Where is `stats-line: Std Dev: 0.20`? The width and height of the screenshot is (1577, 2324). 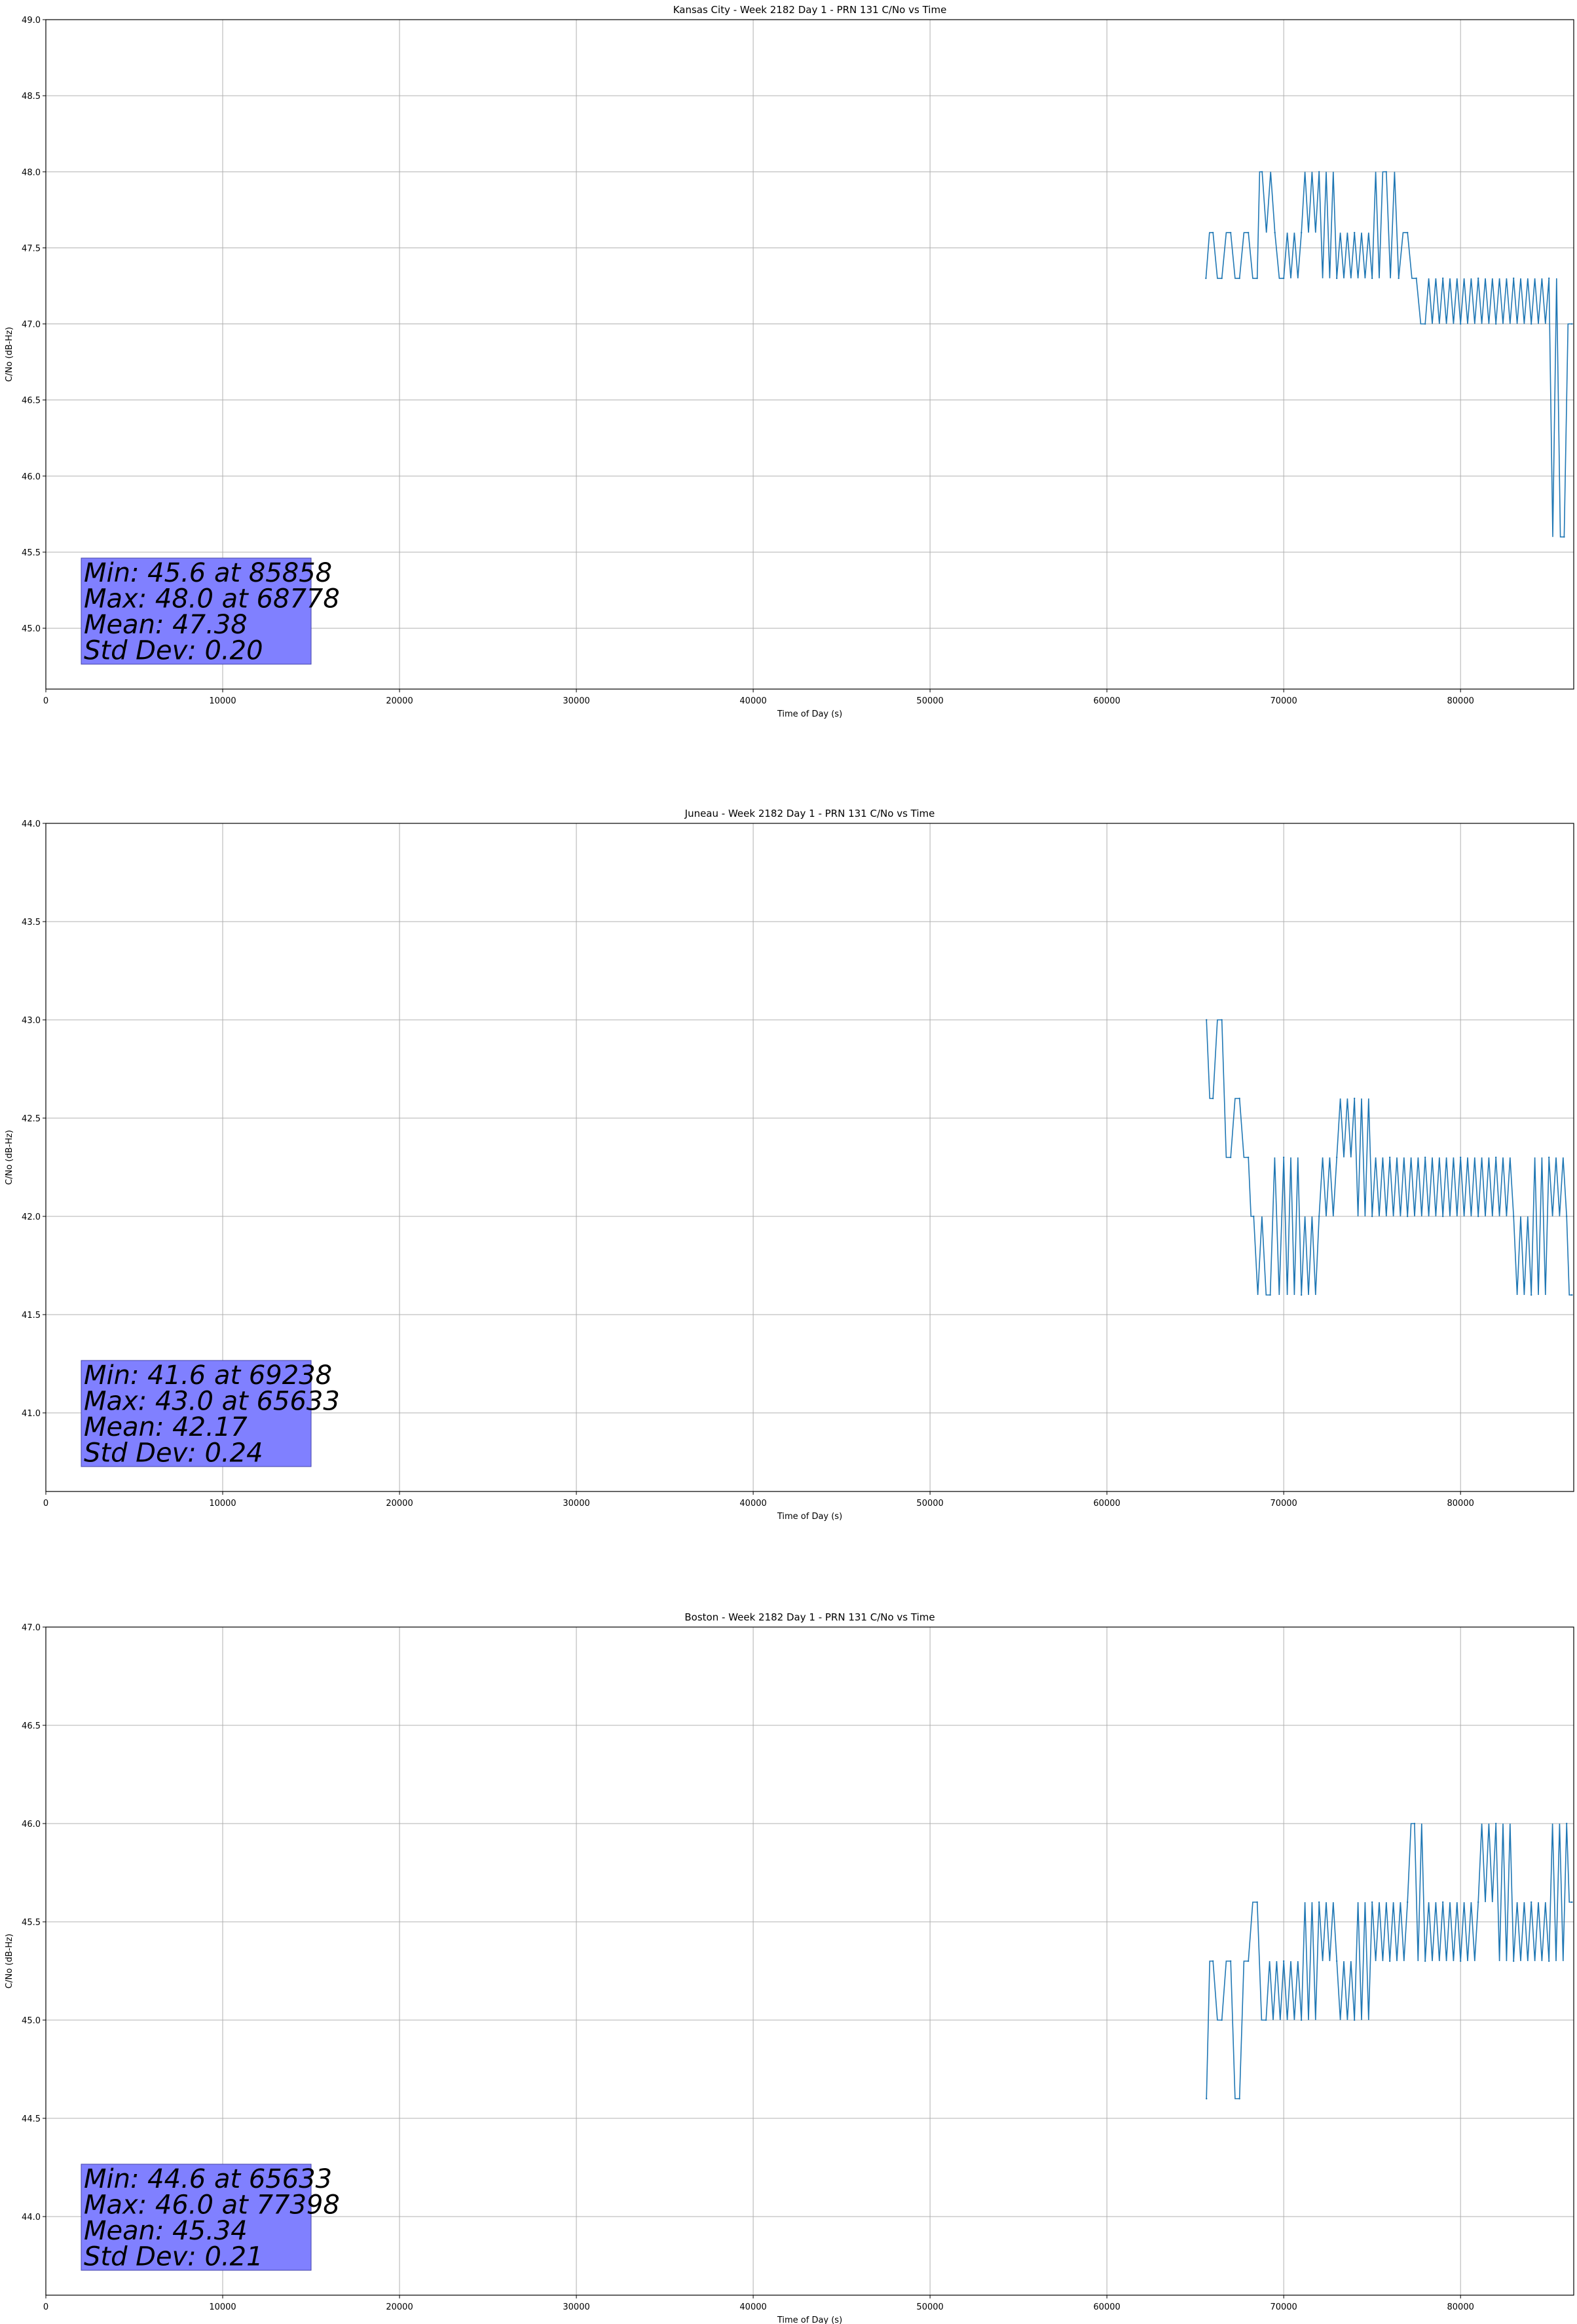
stats-line: Std Dev: 0.20 is located at coordinates (173, 651).